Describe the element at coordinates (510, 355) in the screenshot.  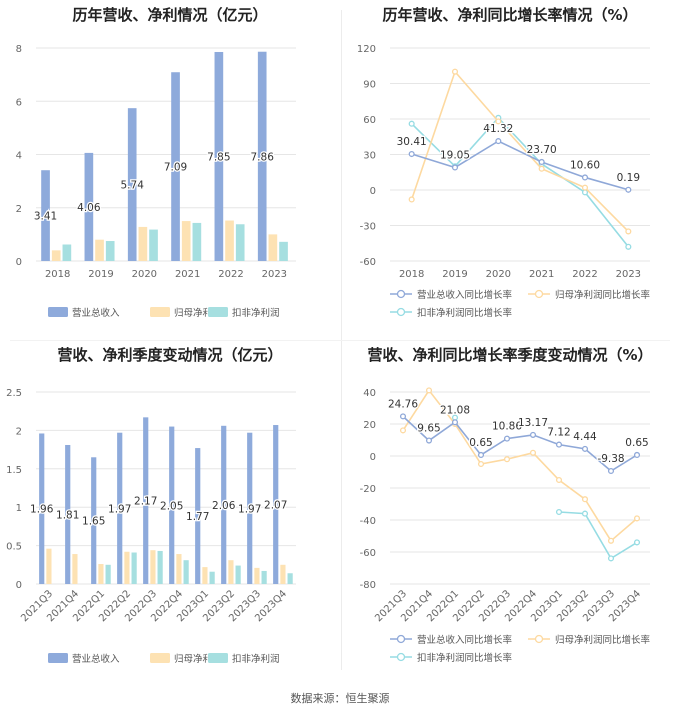
I see `chart-title: 营收、净利同比增长率季度变动情况（%）` at that location.